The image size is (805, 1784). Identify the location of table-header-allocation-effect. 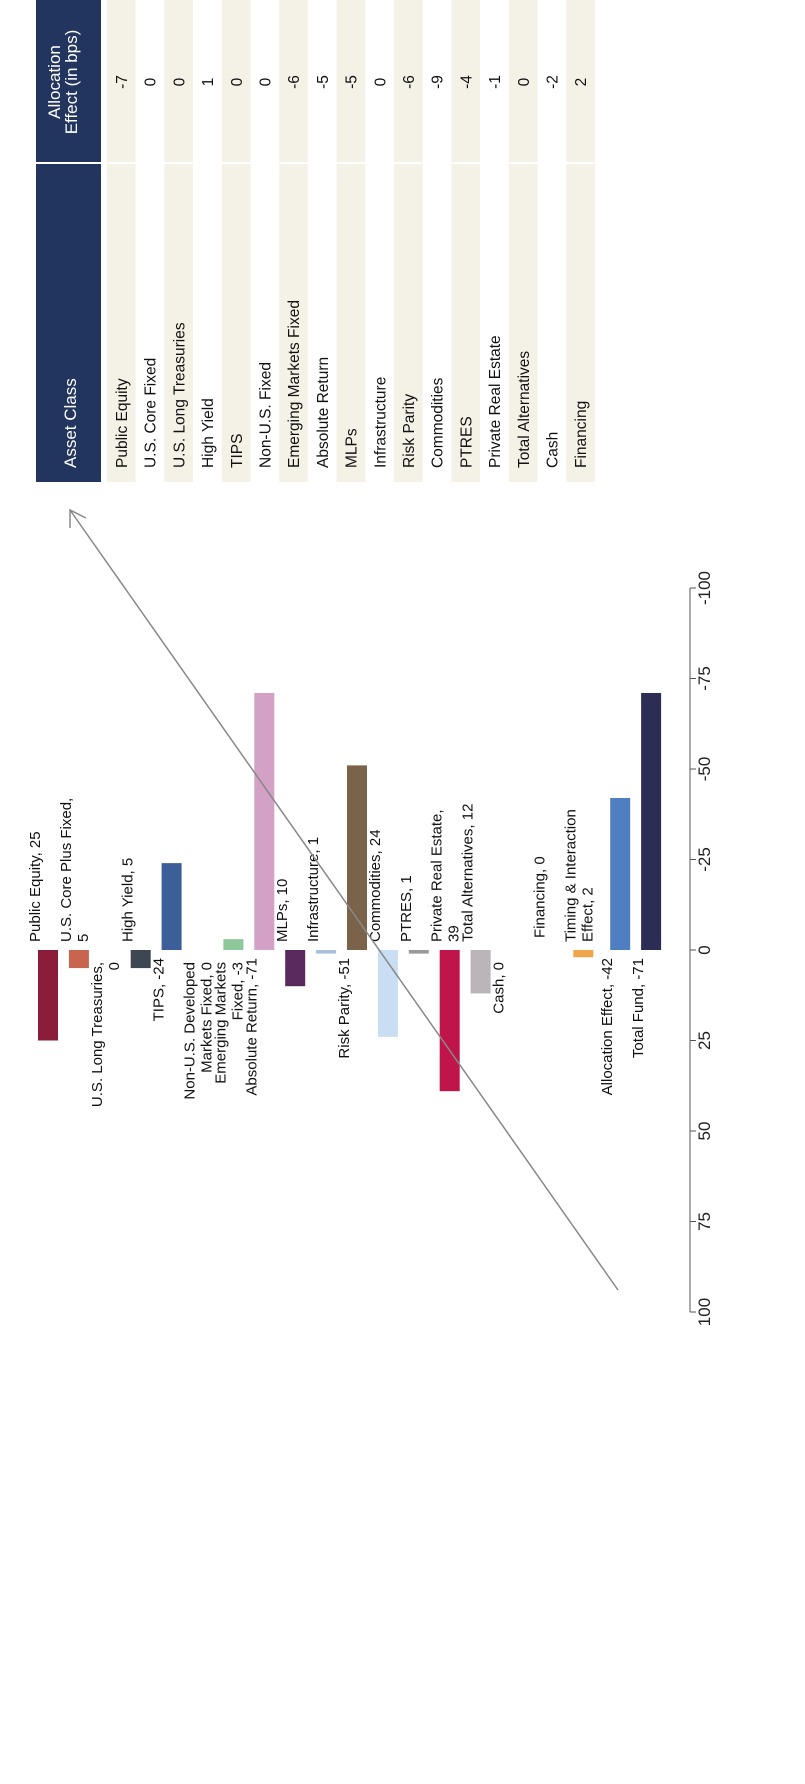
(68, 81).